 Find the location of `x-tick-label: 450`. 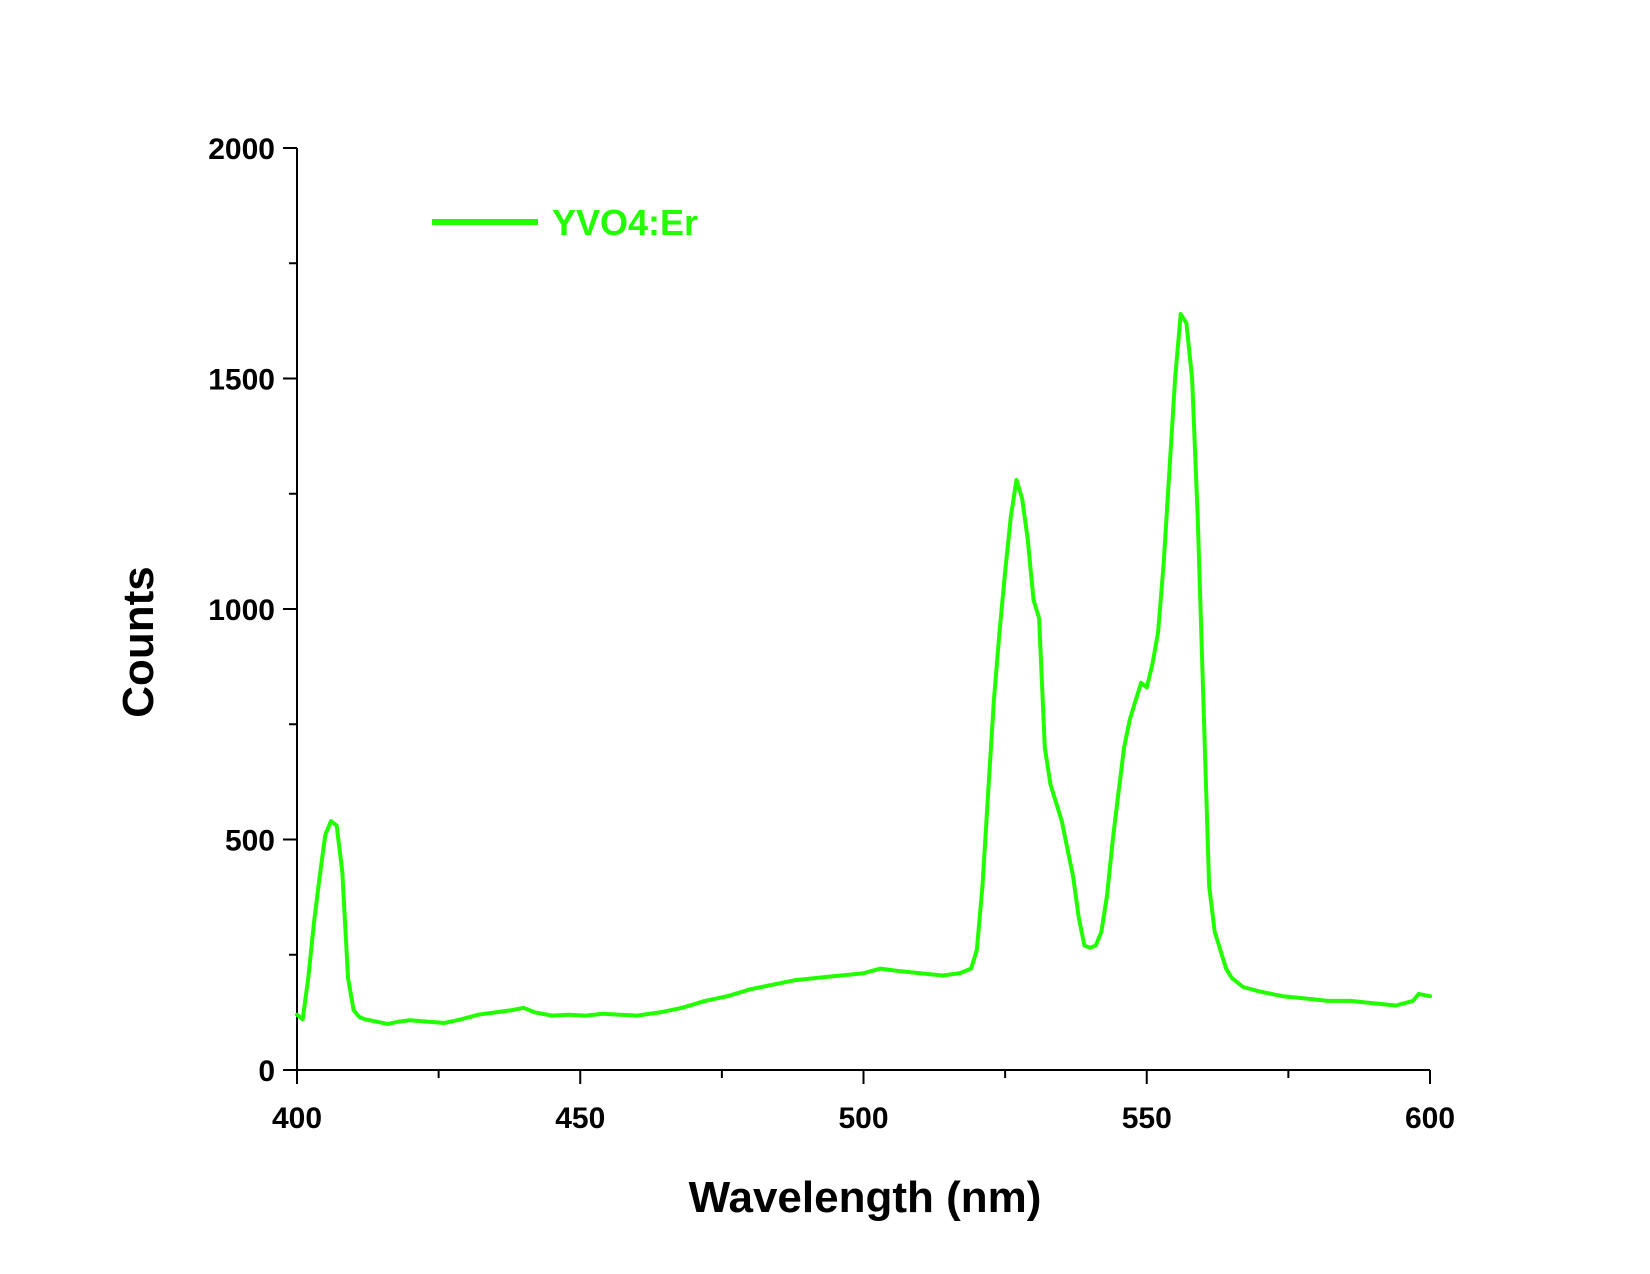

x-tick-label: 450 is located at coordinates (580, 1118).